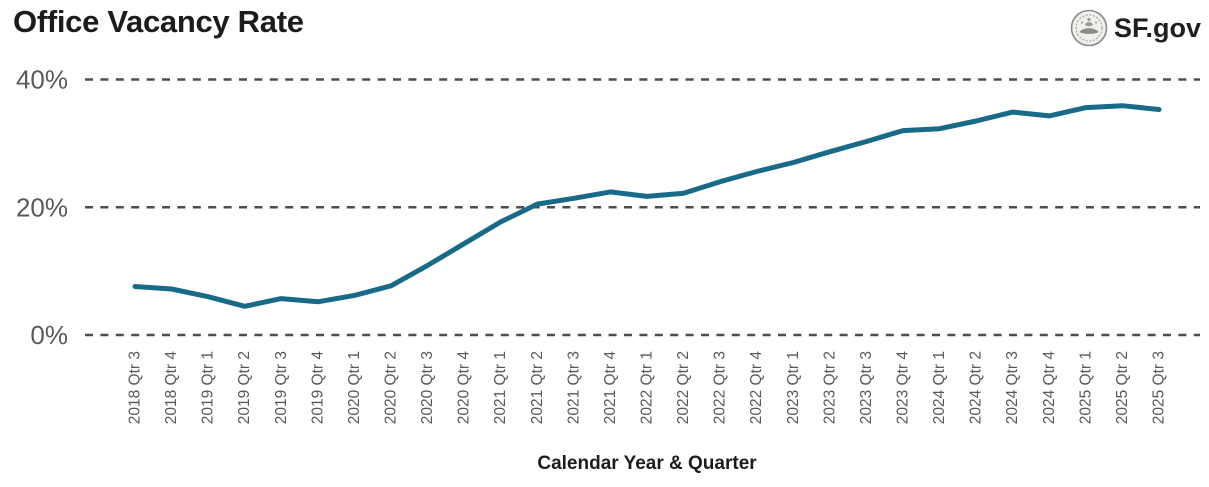  I want to click on x-tick-label: 2024 Qtr 4, so click(1049, 388).